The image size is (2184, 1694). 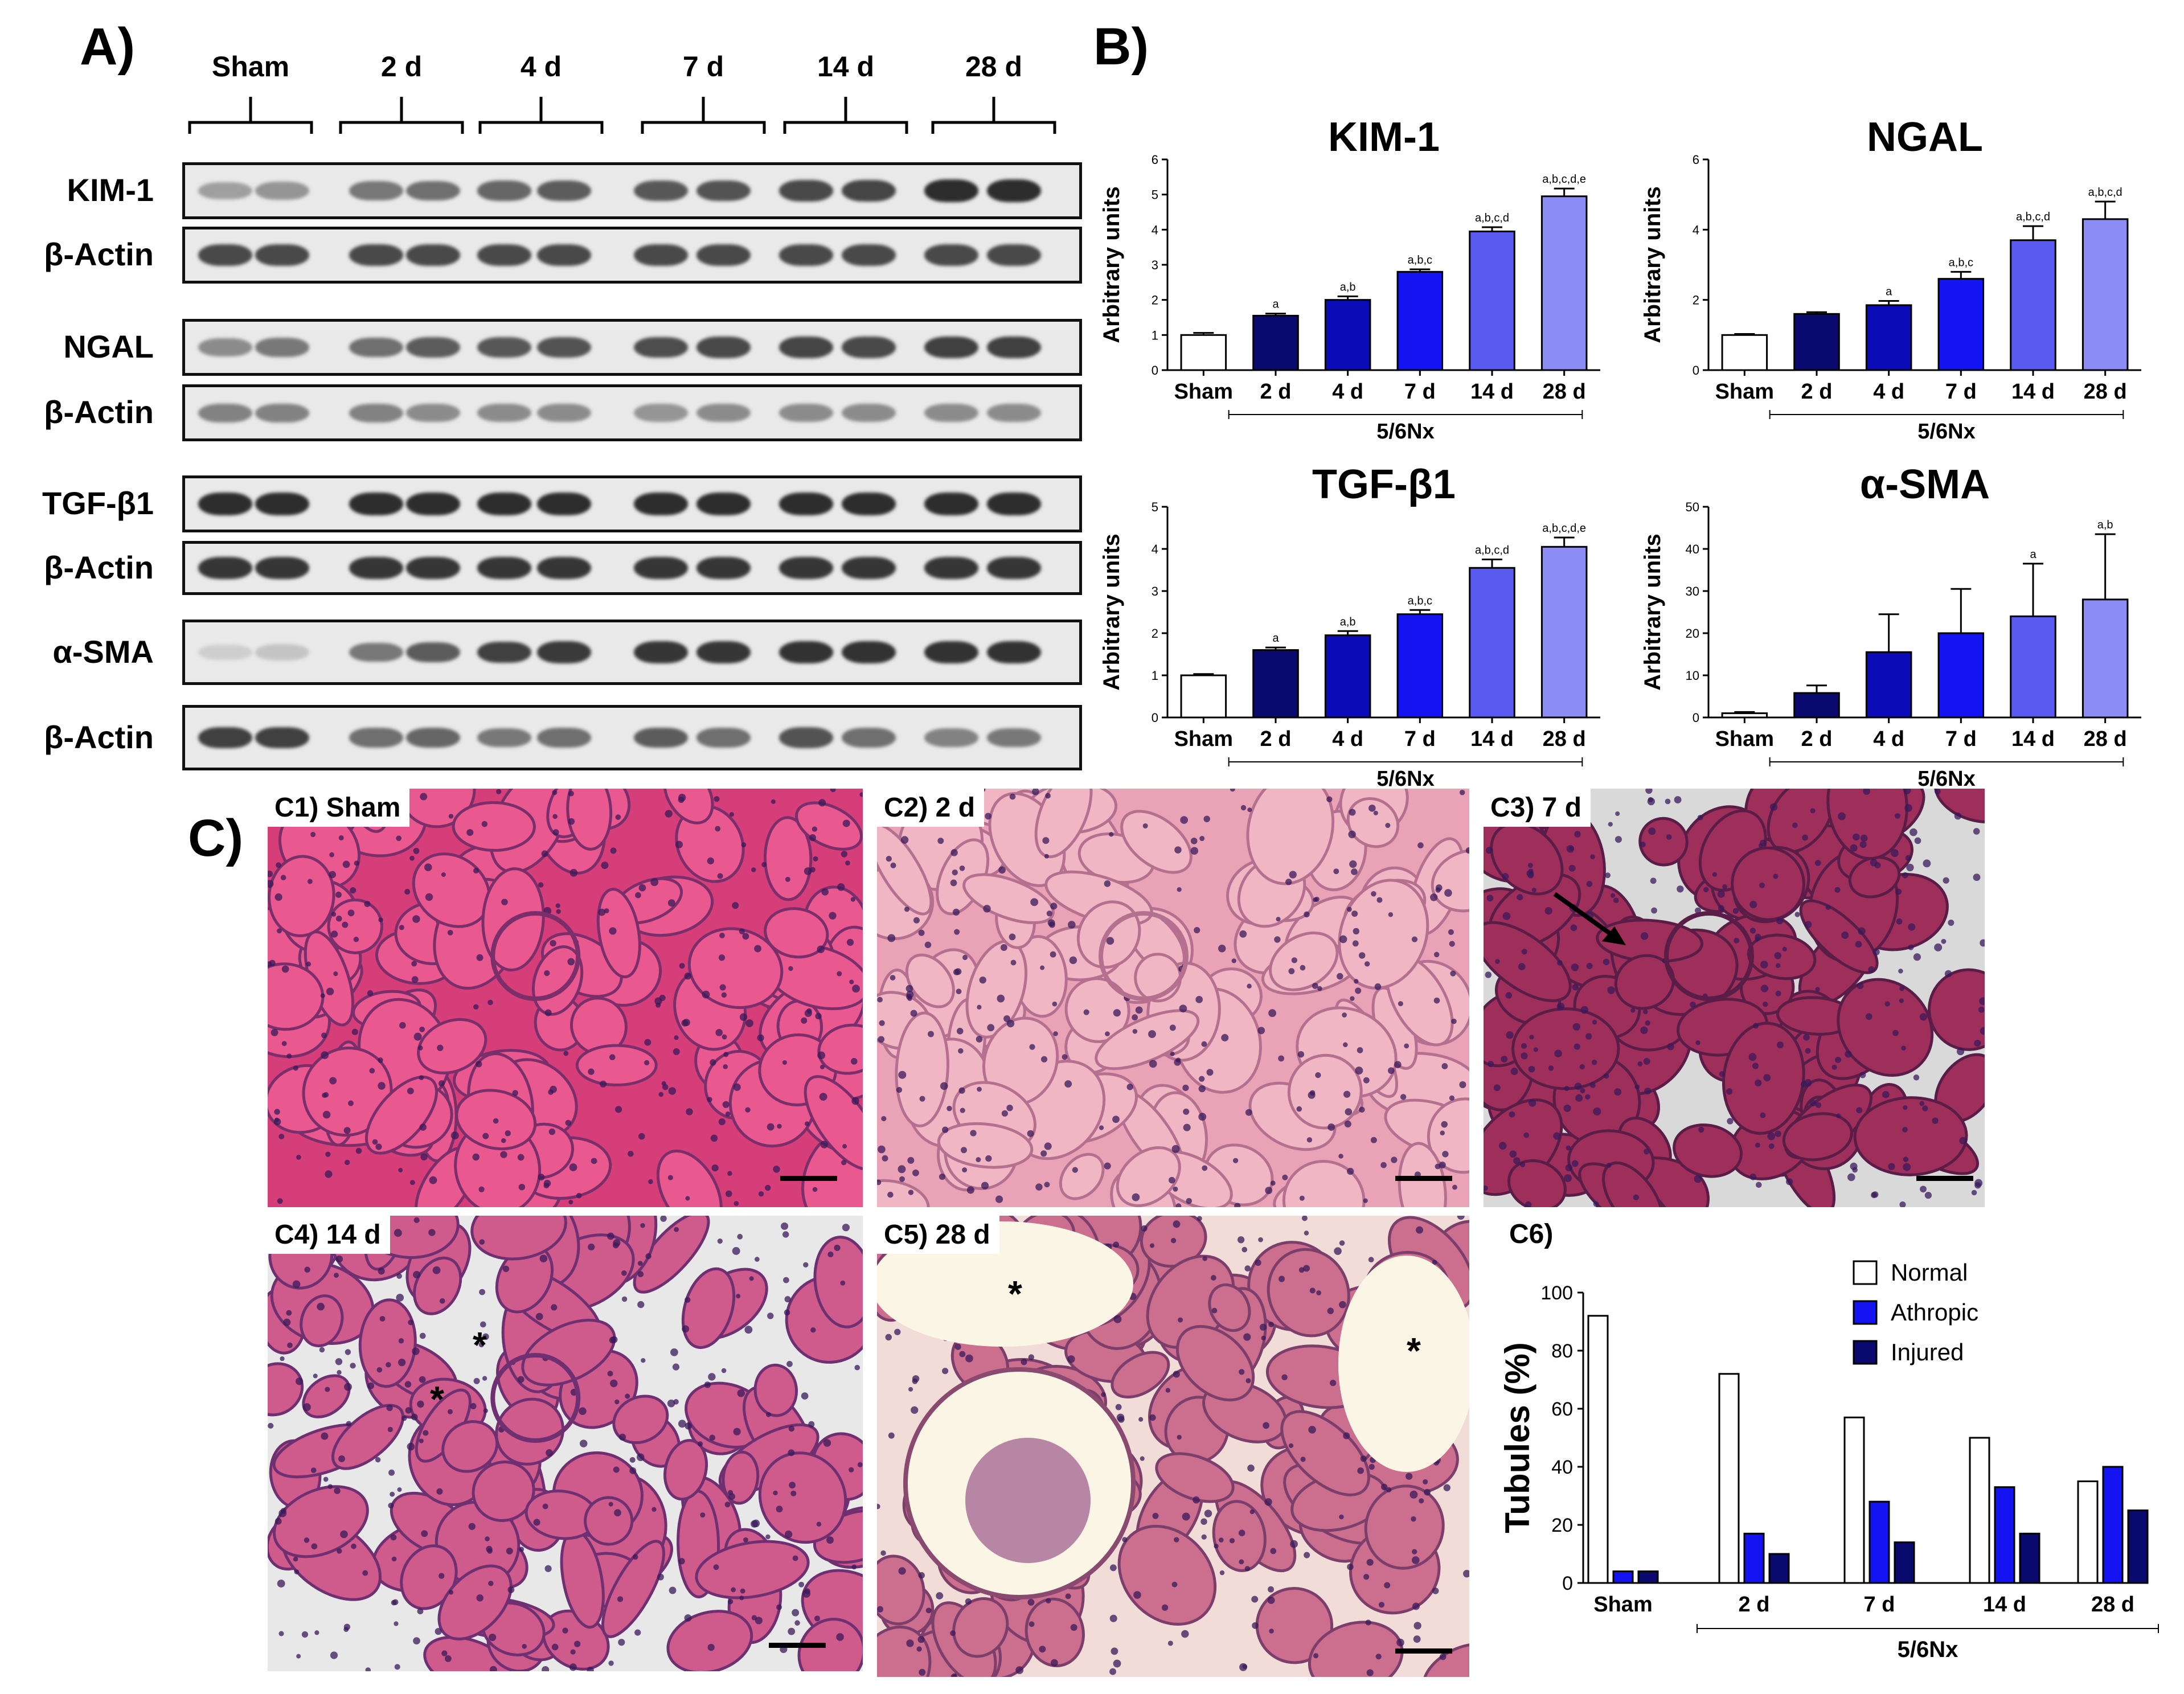 I want to click on panel-c-letter: C), so click(x=216, y=838).